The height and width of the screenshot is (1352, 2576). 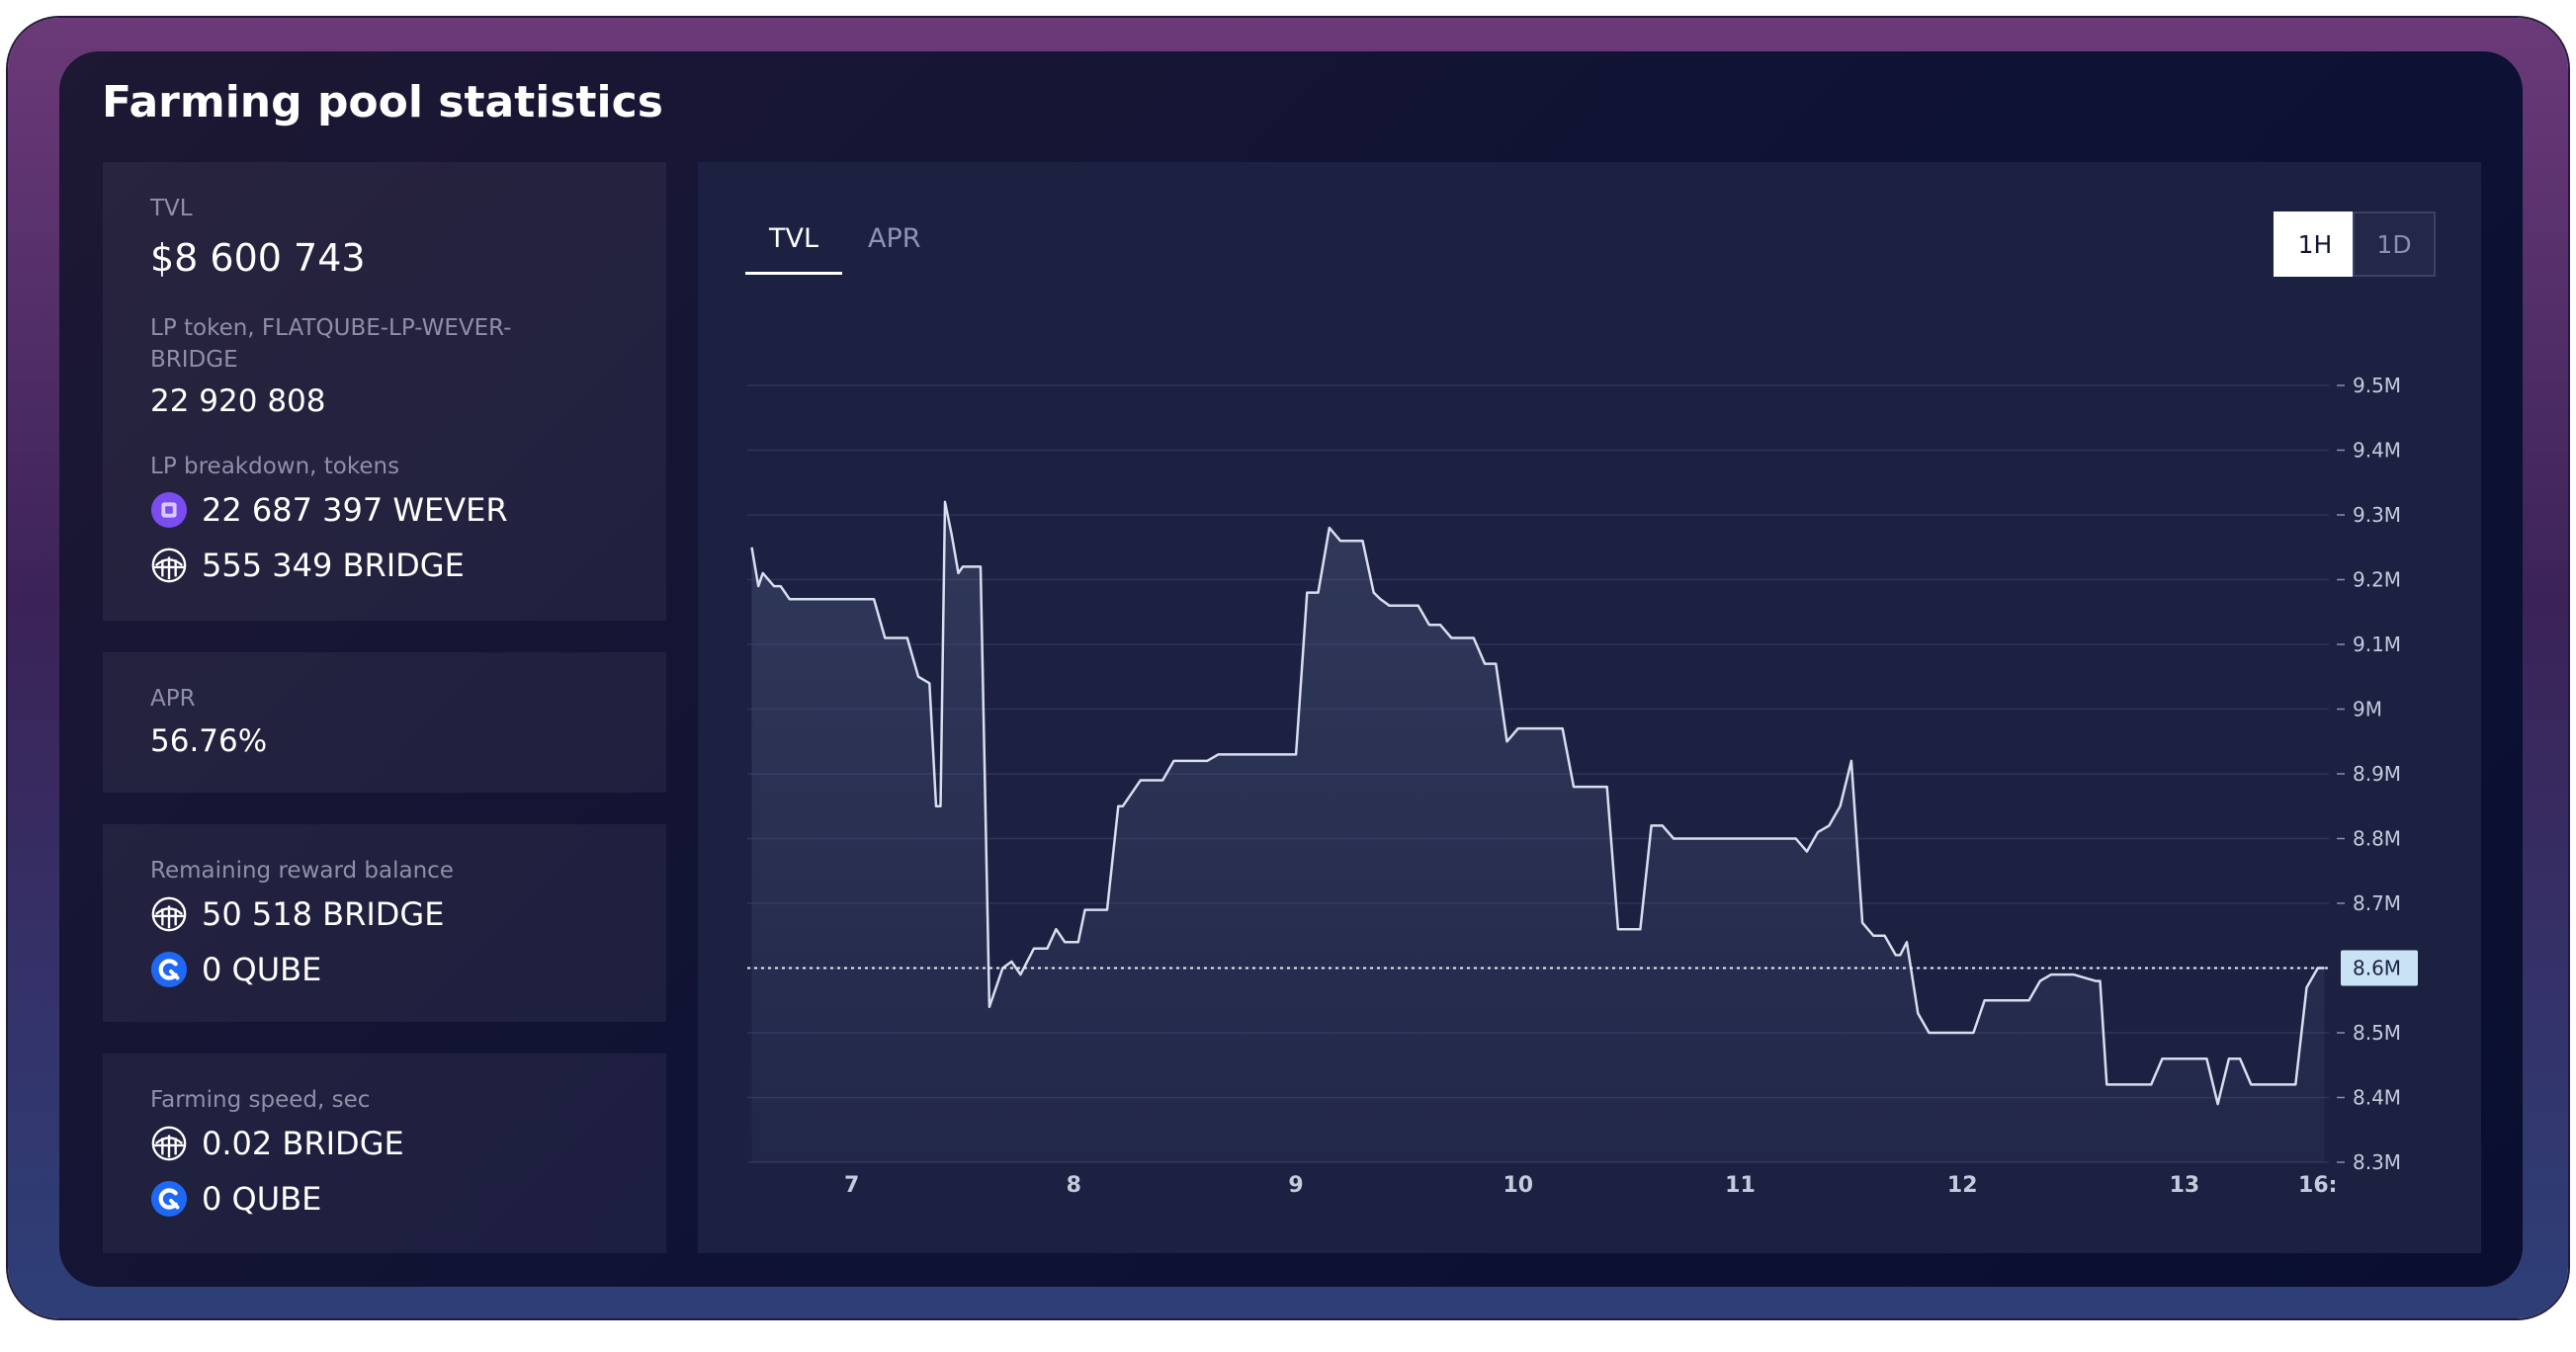 What do you see at coordinates (2394, 244) in the screenshot?
I see `timeframe-1d-button: 1D` at bounding box center [2394, 244].